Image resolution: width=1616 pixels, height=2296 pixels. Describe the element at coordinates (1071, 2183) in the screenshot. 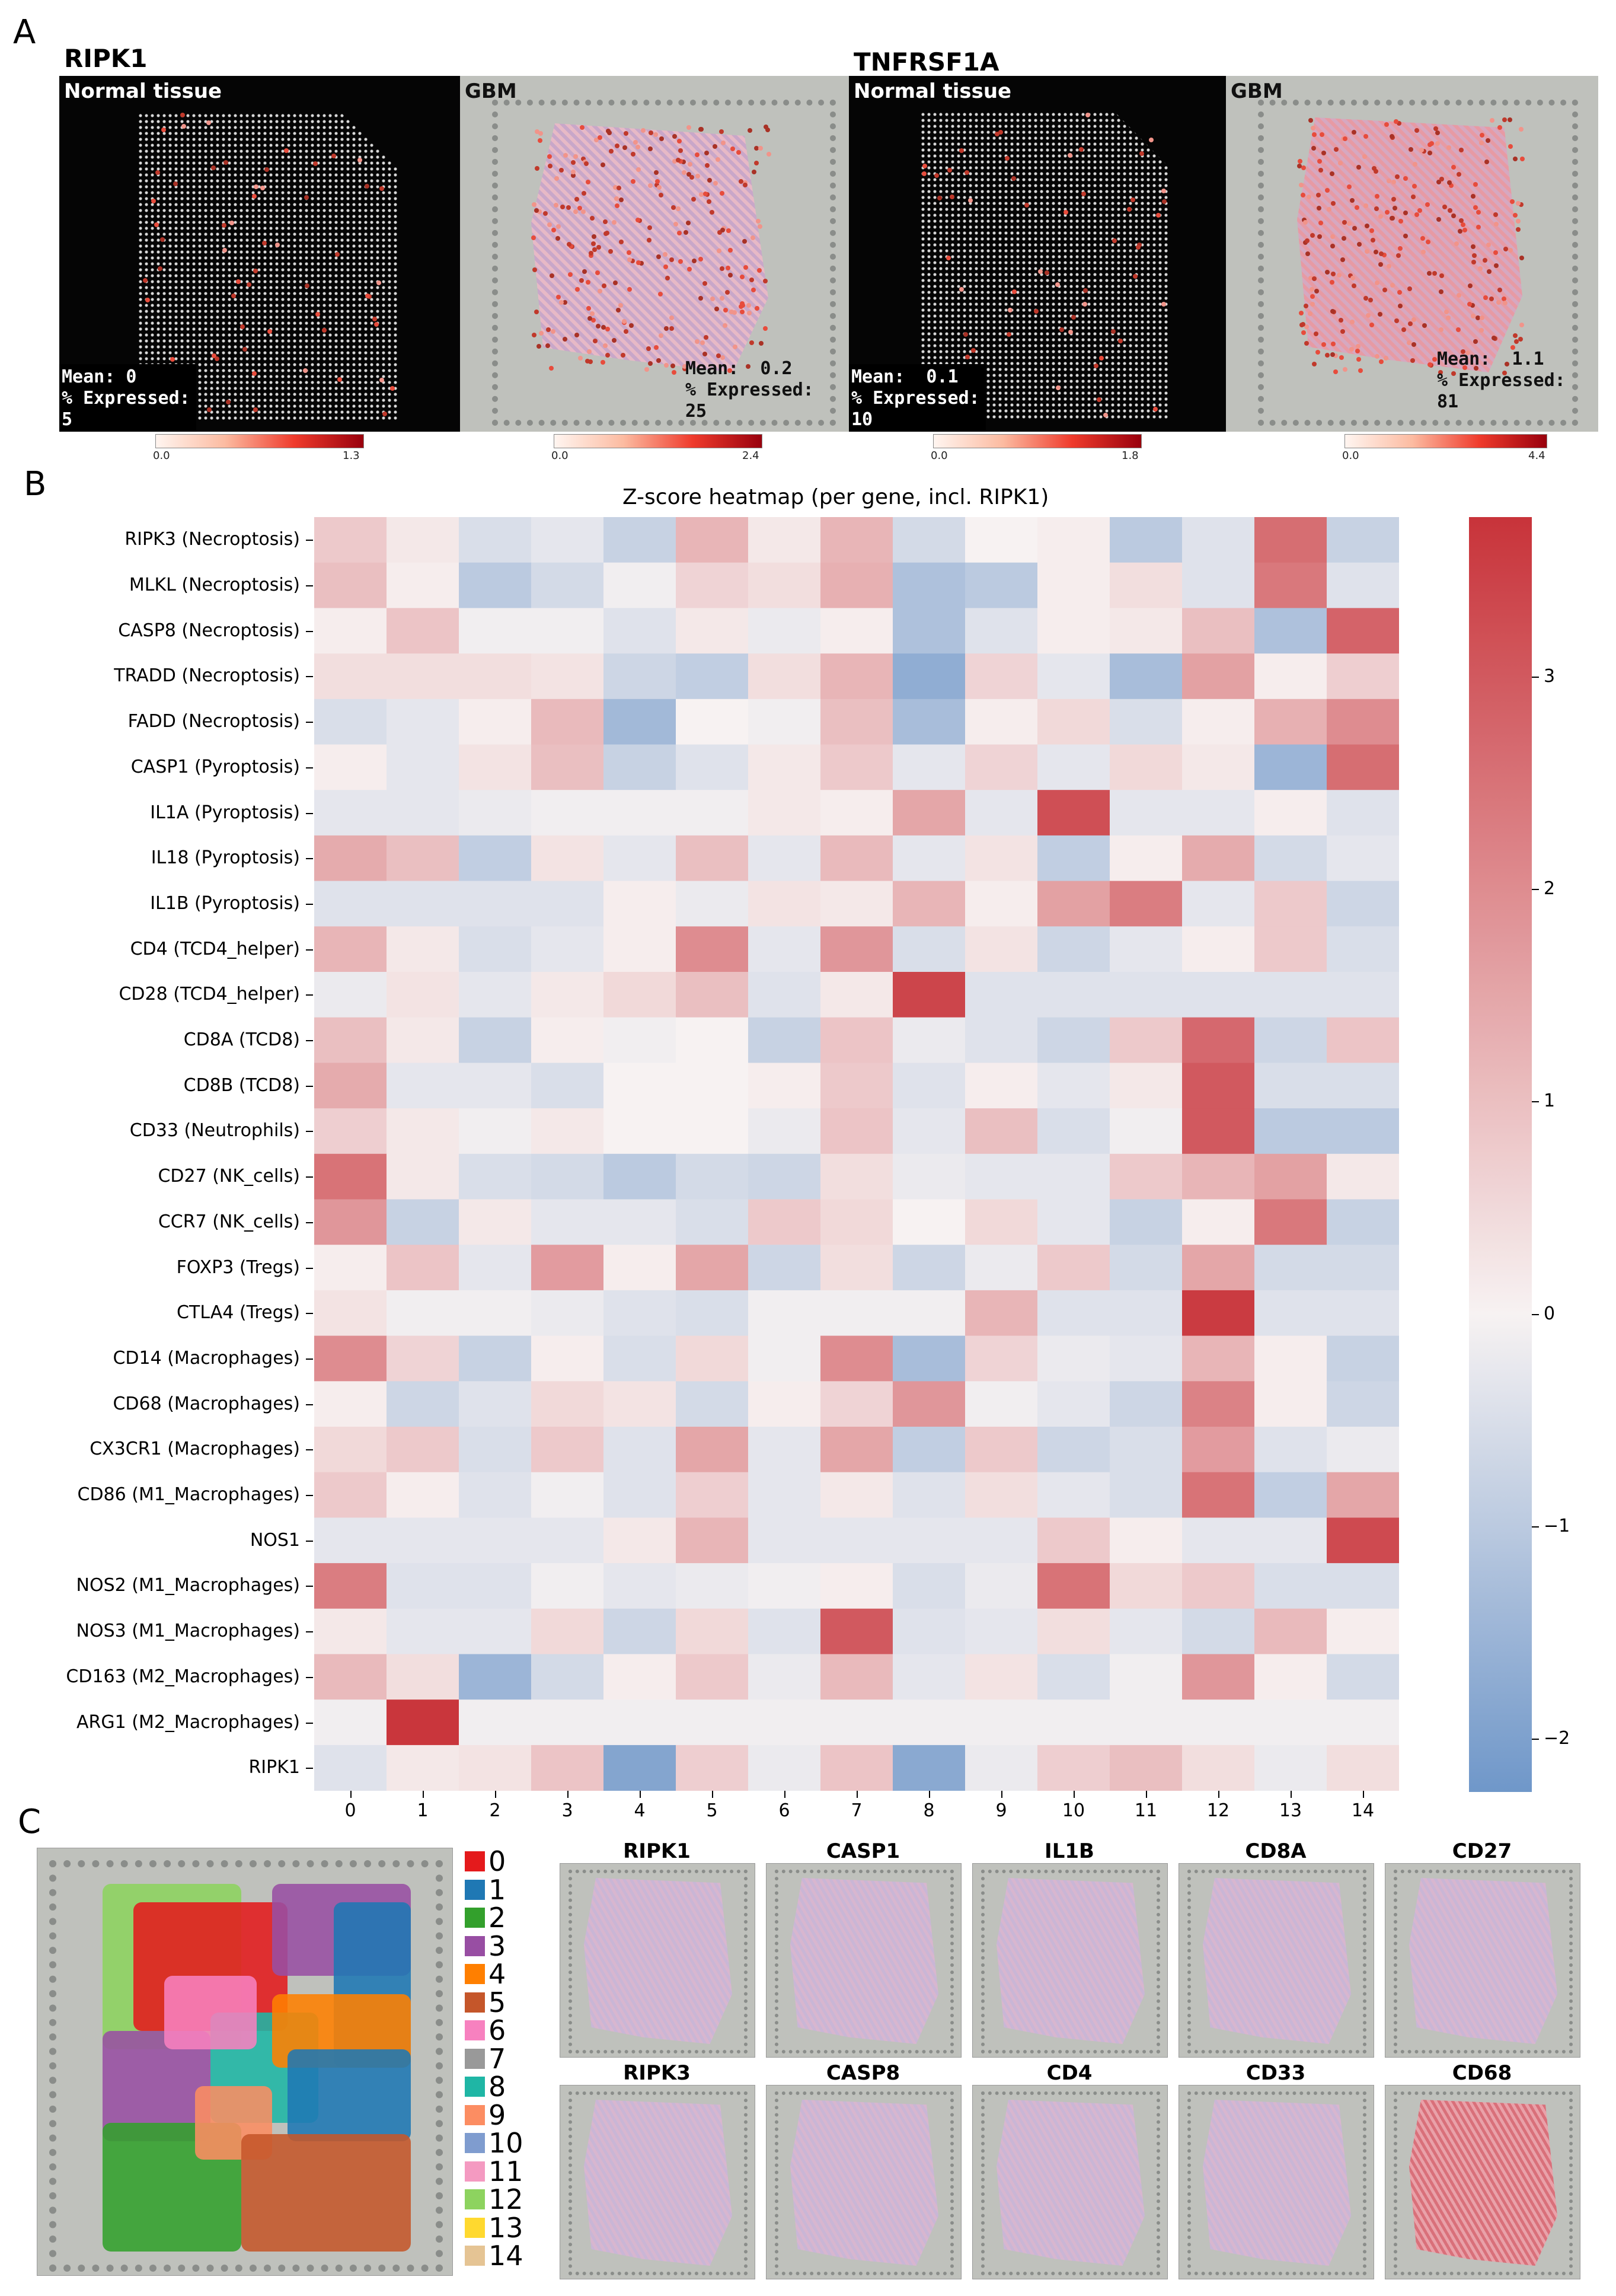

I see `tissue-region` at that location.